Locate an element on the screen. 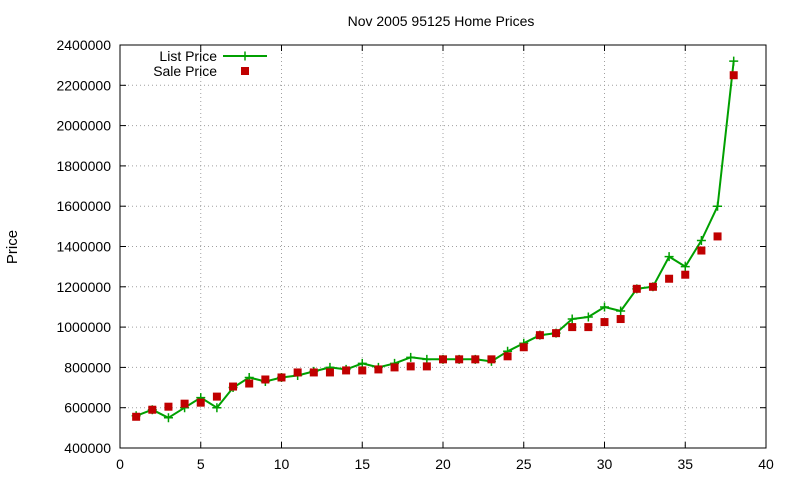 Image resolution: width=800 pixels, height=480 pixels. x-tick-label: 40 is located at coordinates (766, 464).